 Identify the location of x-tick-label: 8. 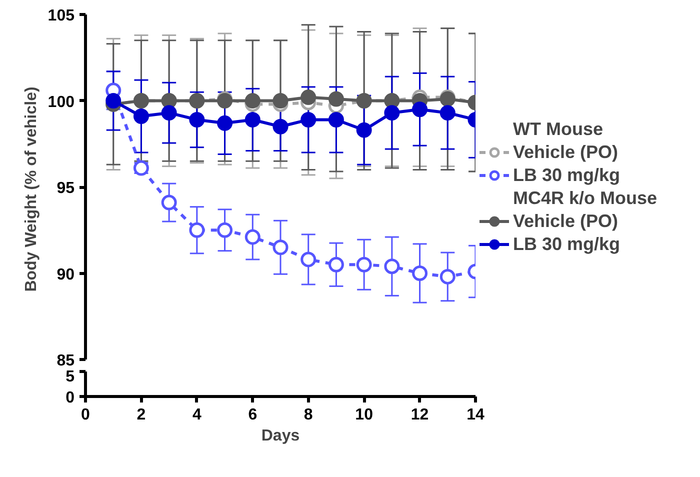
(308, 415).